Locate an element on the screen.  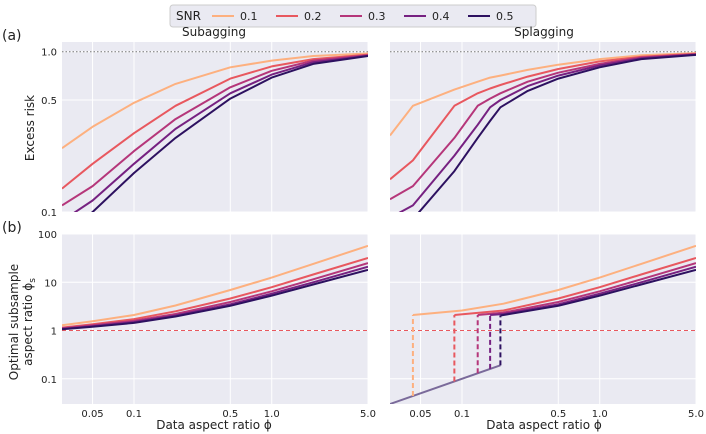
lower-branch-line is located at coordinates (445, 384).